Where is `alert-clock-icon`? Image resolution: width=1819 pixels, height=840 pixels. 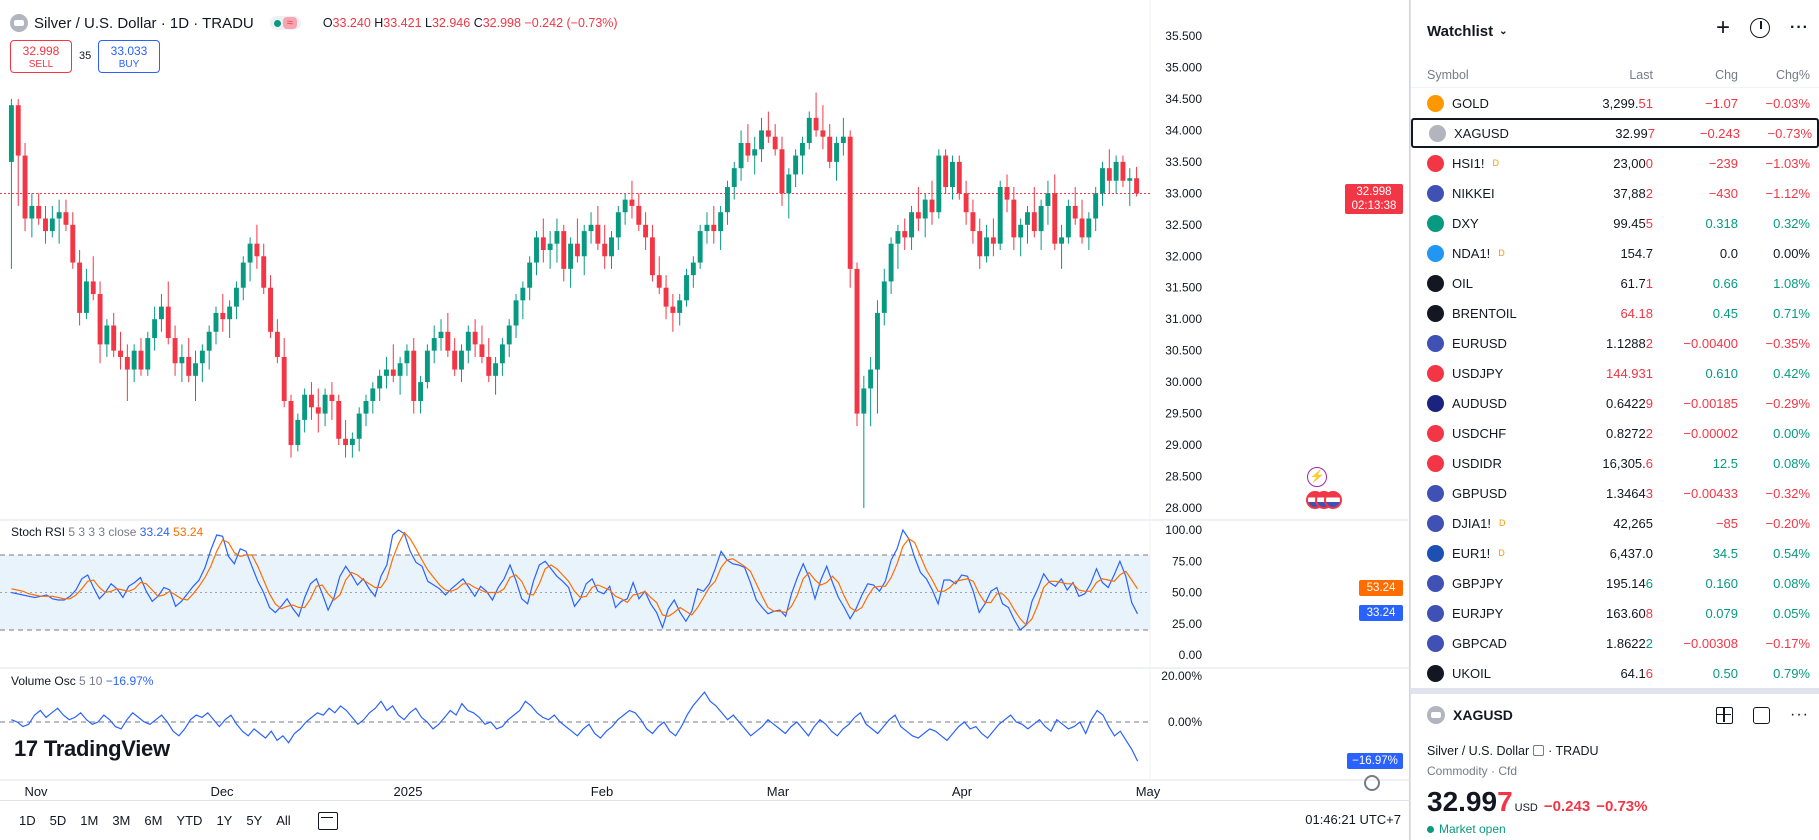 alert-clock-icon is located at coordinates (1760, 28).